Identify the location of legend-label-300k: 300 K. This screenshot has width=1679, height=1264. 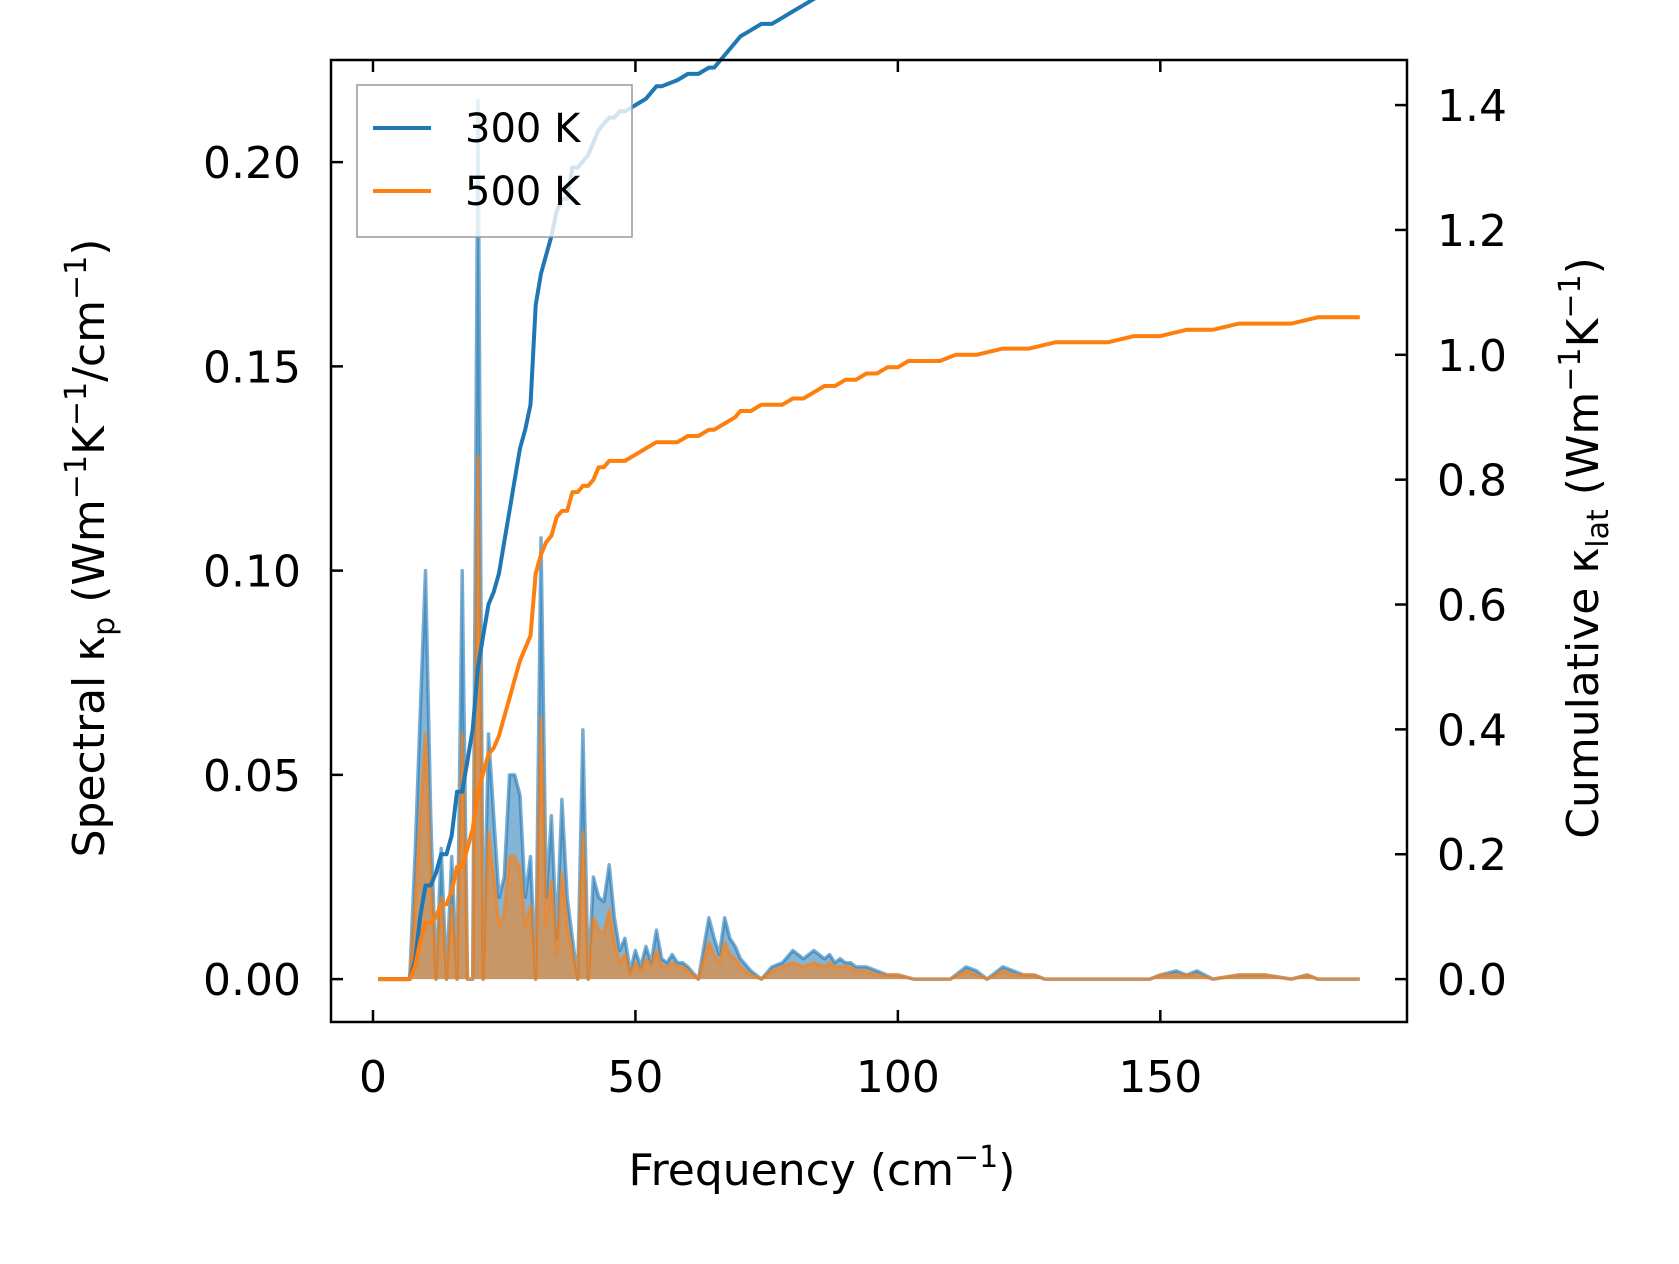
(523, 129).